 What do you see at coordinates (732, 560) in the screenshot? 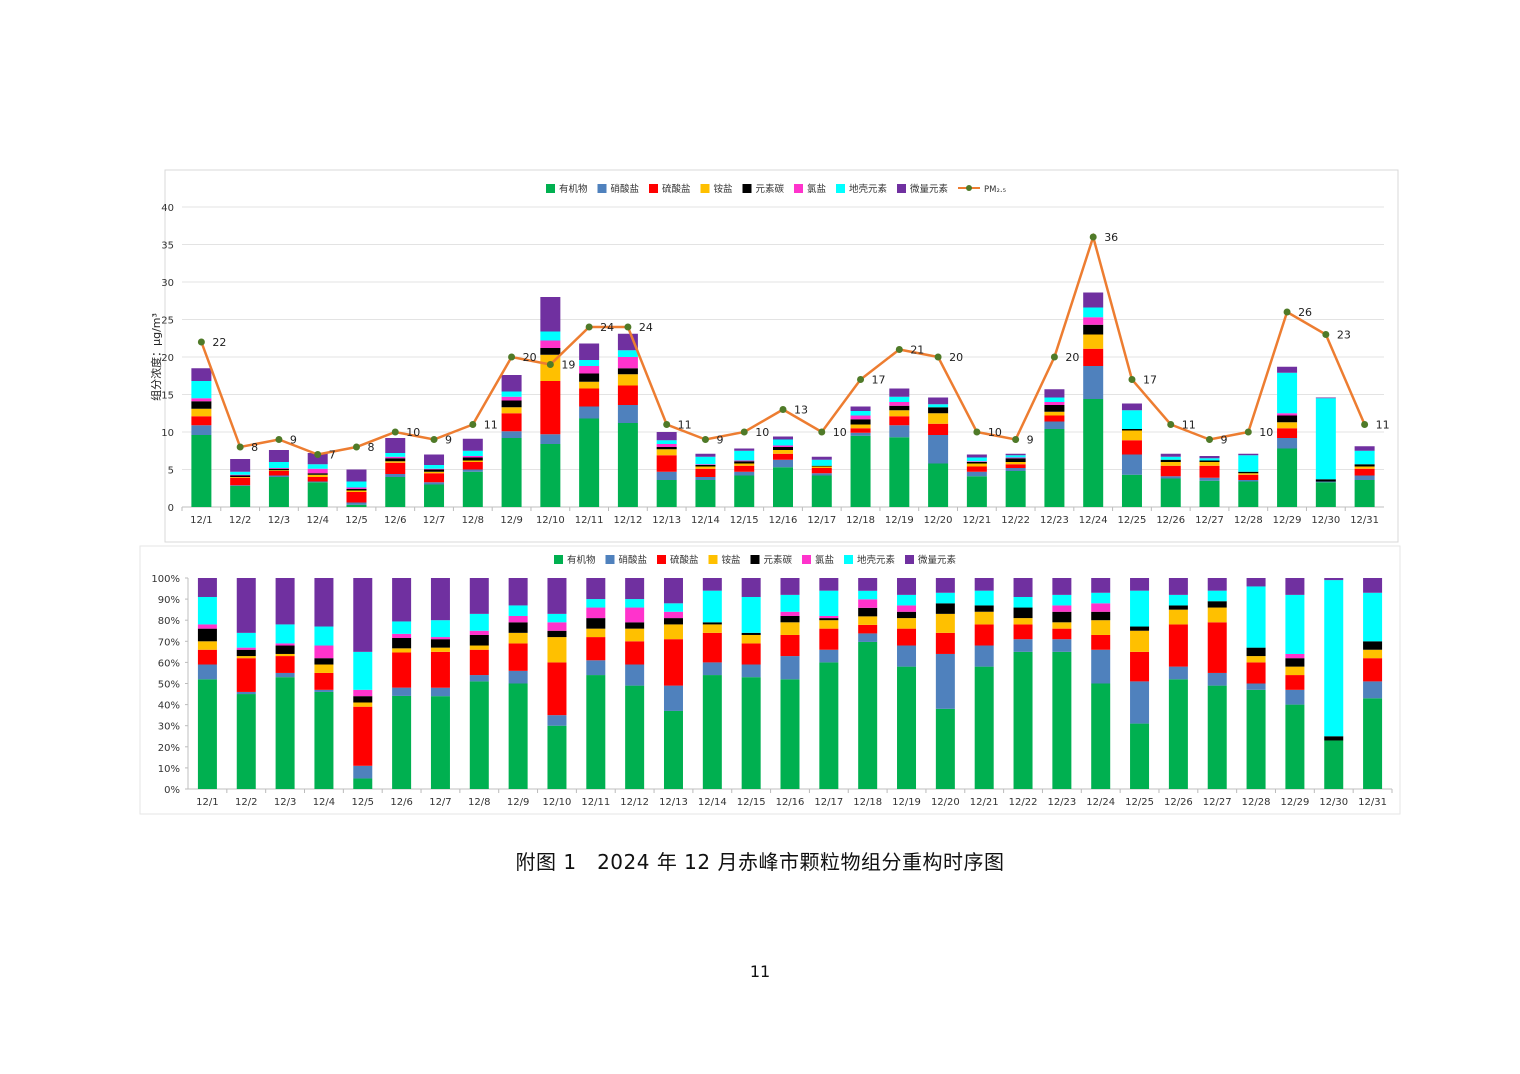
I see `chart2-legend-label-3: 铵盐` at bounding box center [732, 560].